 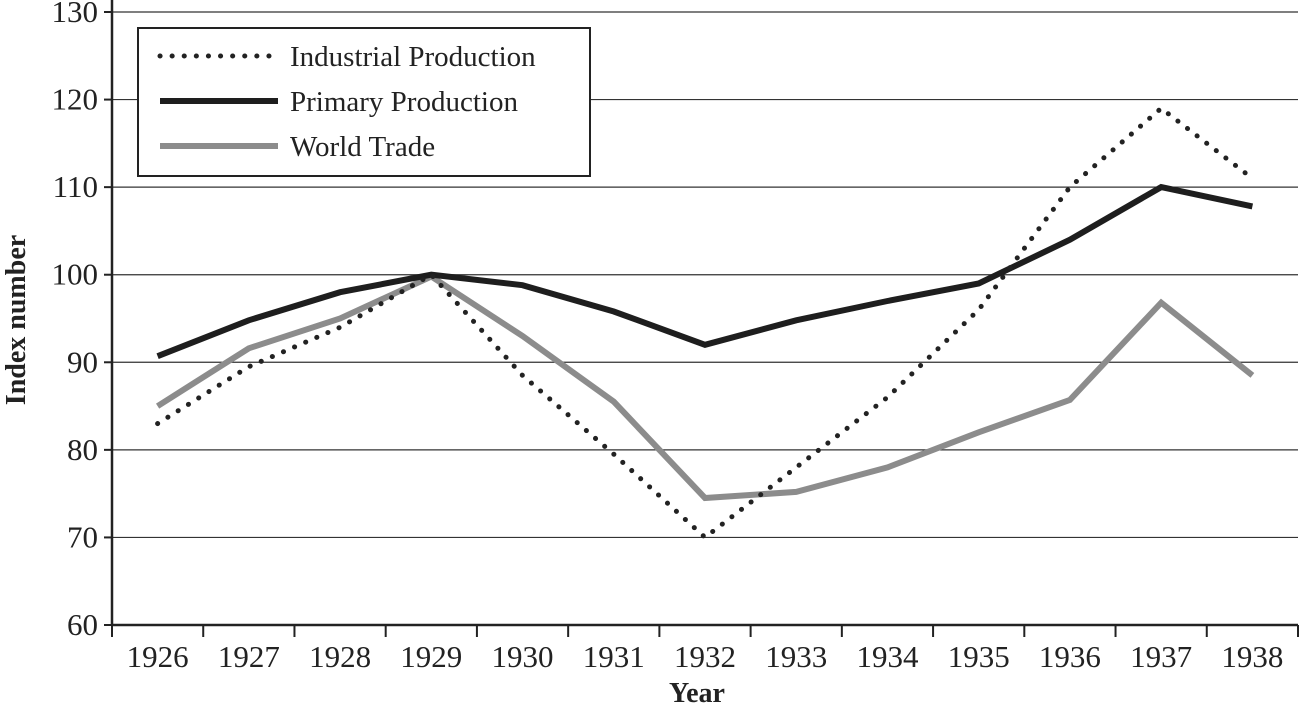 What do you see at coordinates (697, 691) in the screenshot?
I see `x-axis-title: Year` at bounding box center [697, 691].